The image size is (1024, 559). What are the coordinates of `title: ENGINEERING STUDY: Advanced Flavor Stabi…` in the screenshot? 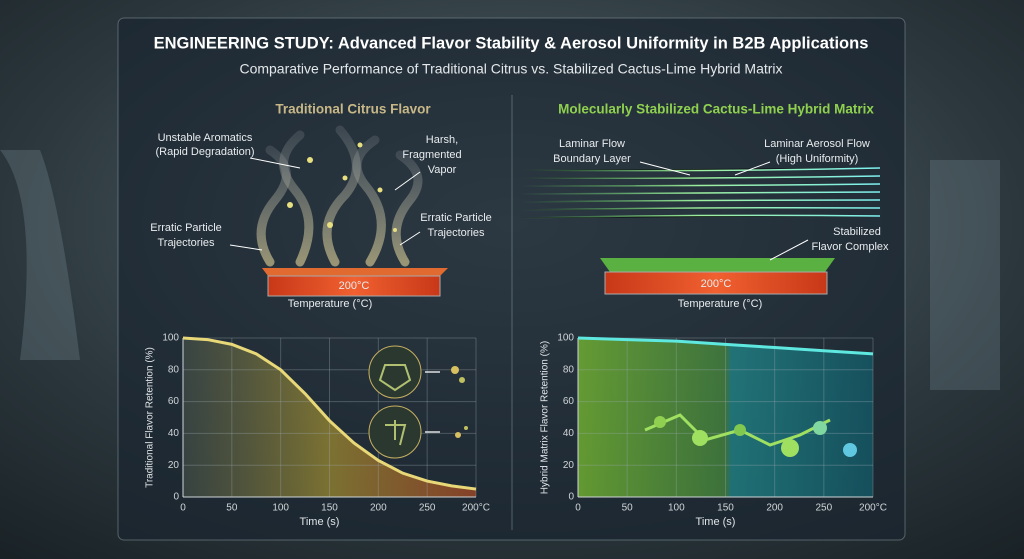 It's located at (511, 43).